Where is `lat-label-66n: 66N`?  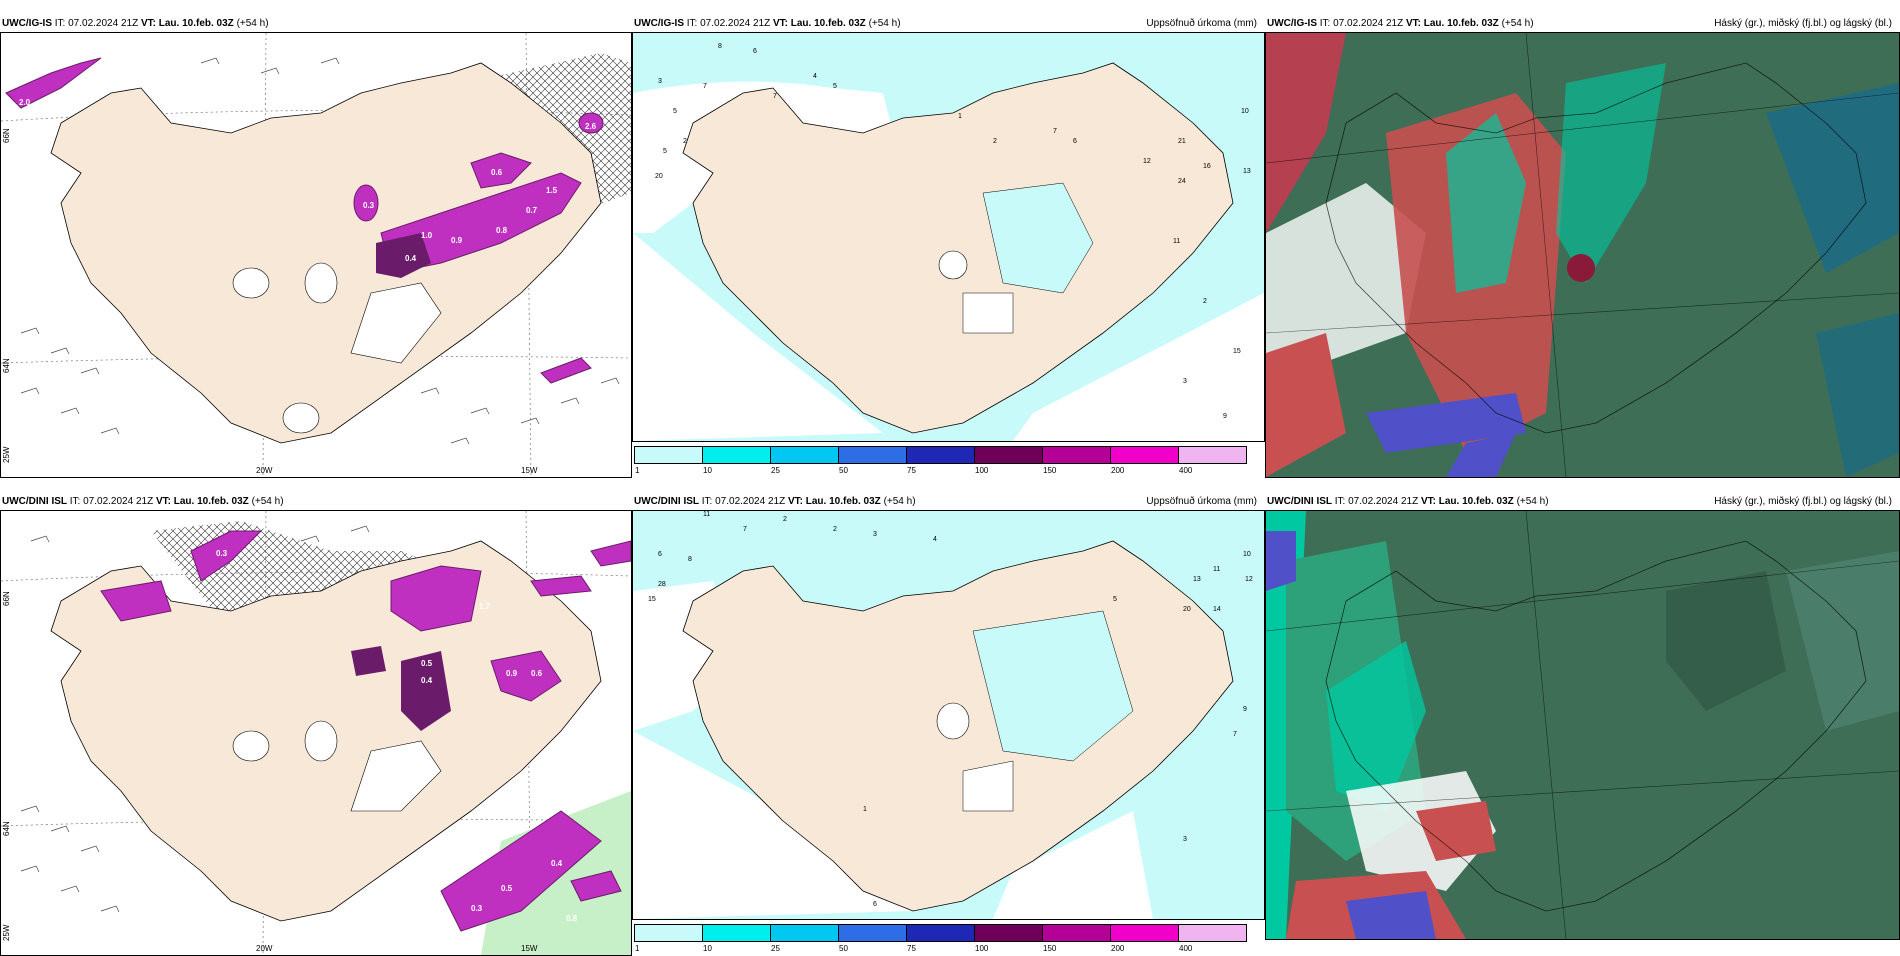 lat-label-66n: 66N is located at coordinates (6, 598).